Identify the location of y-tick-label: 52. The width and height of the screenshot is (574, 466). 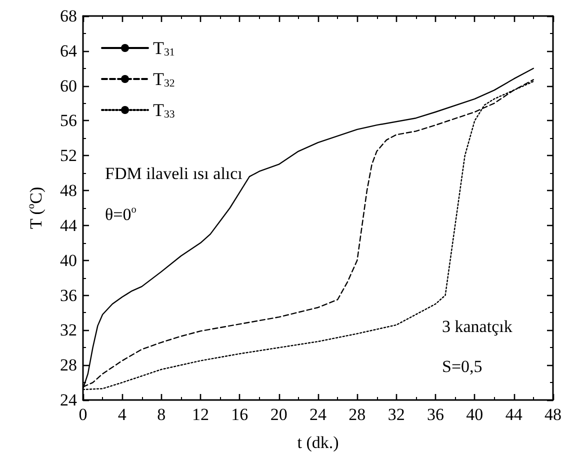
(68, 156).